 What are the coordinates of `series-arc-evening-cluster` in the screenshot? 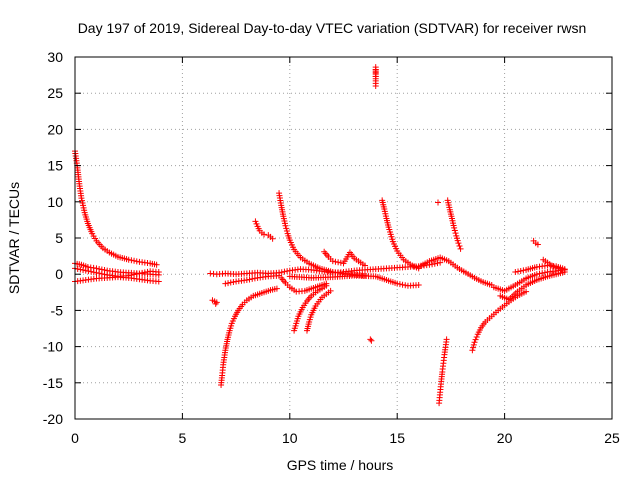 It's located at (529, 280).